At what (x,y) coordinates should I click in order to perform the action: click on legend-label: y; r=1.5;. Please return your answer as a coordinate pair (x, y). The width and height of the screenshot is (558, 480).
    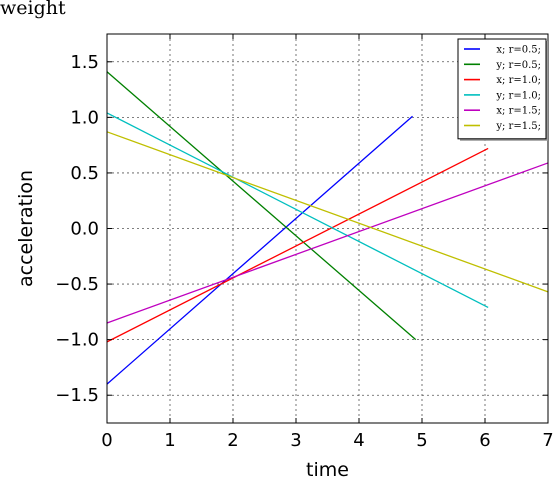
    Looking at the image, I should click on (518, 126).